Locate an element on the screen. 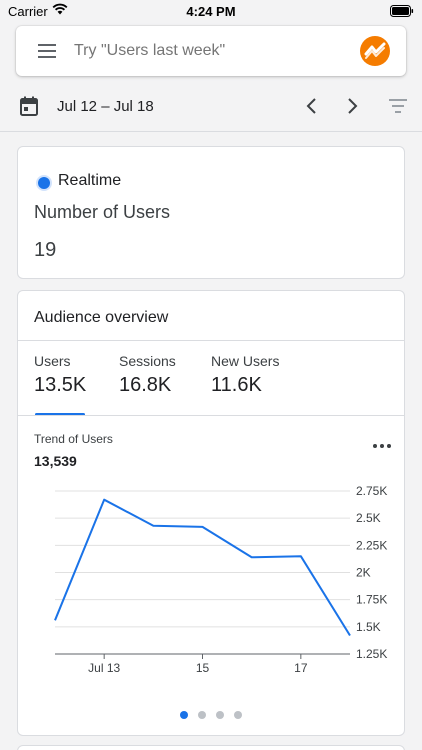  y-tick-label: 2K is located at coordinates (363, 573).